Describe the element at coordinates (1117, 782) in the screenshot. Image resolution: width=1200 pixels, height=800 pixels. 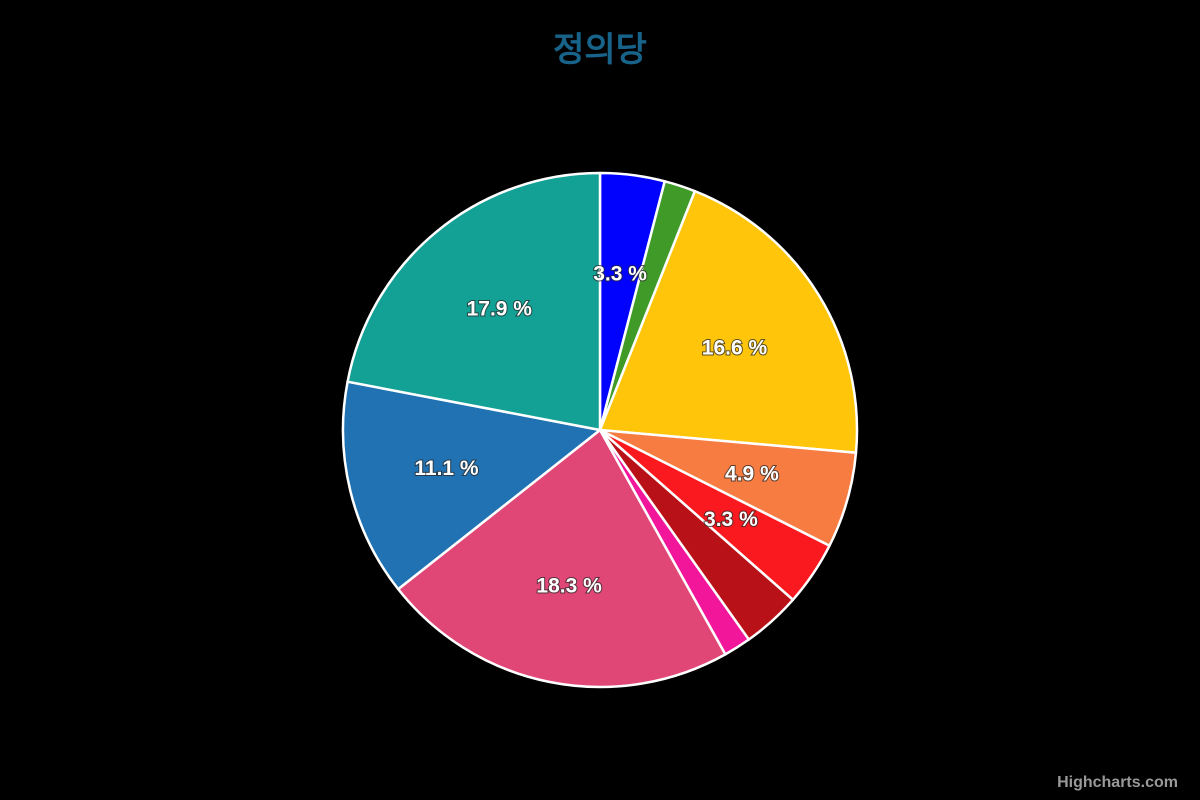
I see `highcharts-credit-link: Highcharts.com` at that location.